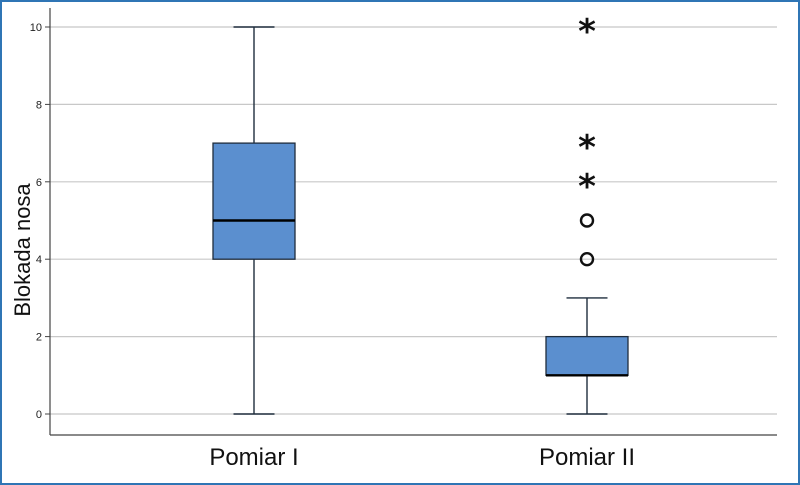 The width and height of the screenshot is (800, 485). What do you see at coordinates (39, 183) in the screenshot?
I see `y-tick-label: 6` at bounding box center [39, 183].